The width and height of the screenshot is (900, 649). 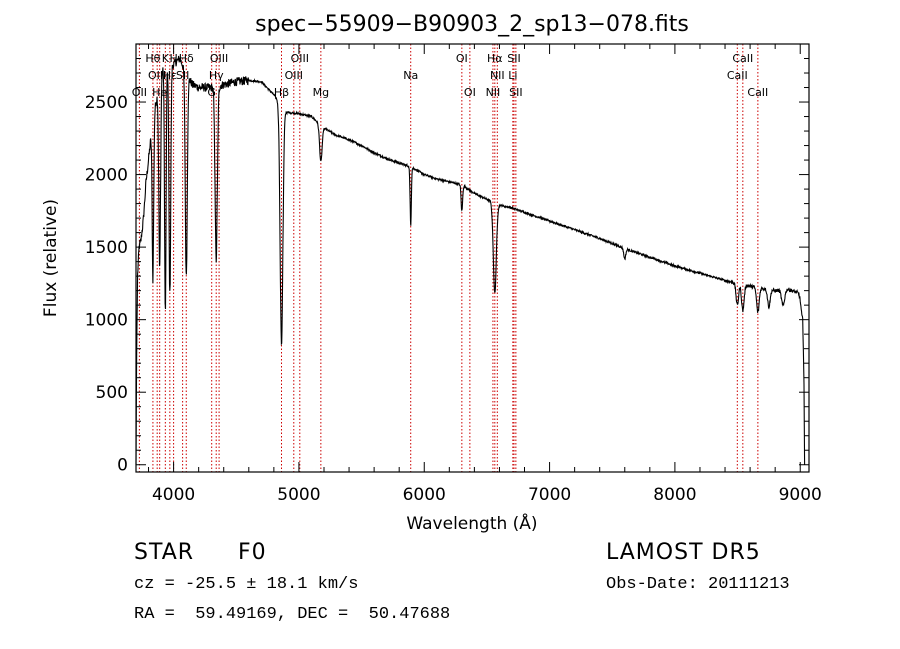 What do you see at coordinates (321, 92) in the screenshot?
I see `line-marker-label-15: Mg` at bounding box center [321, 92].